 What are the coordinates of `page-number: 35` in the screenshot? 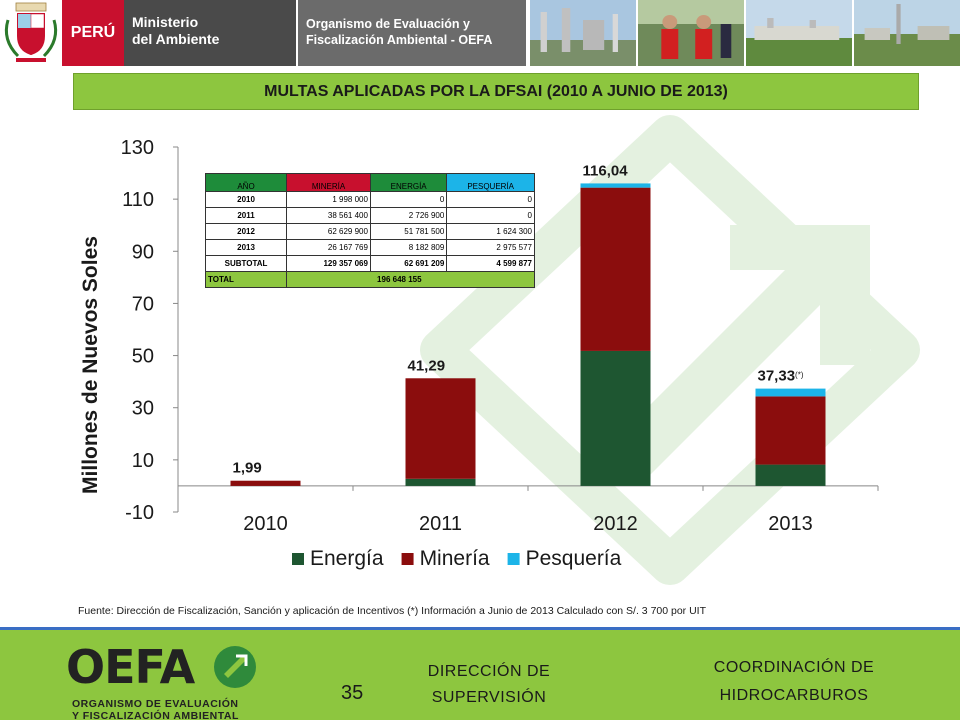 It's located at (352, 693).